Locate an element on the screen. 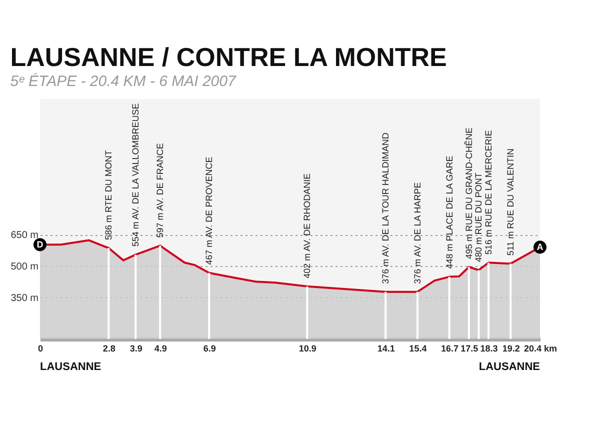 Image resolution: width=600 pixels, height=441 pixels. annotation: 448 m PLACE DE LA GARE is located at coordinates (449, 212).